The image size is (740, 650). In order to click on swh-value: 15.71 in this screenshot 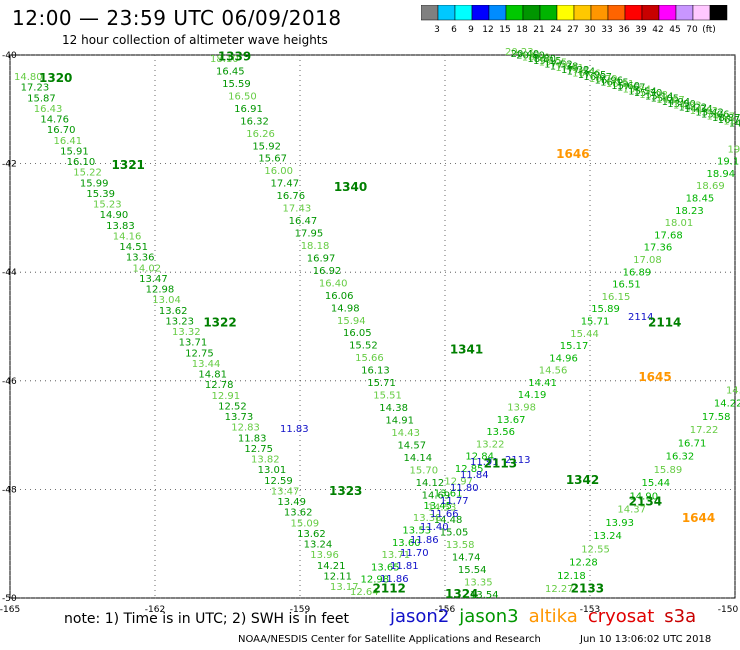, I will do `click(381, 383)`.